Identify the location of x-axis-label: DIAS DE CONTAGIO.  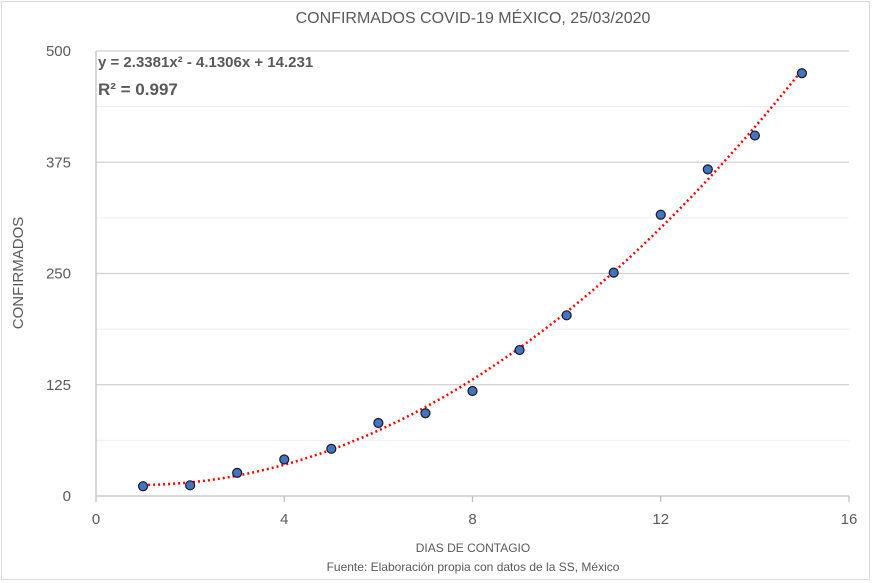
(473, 548).